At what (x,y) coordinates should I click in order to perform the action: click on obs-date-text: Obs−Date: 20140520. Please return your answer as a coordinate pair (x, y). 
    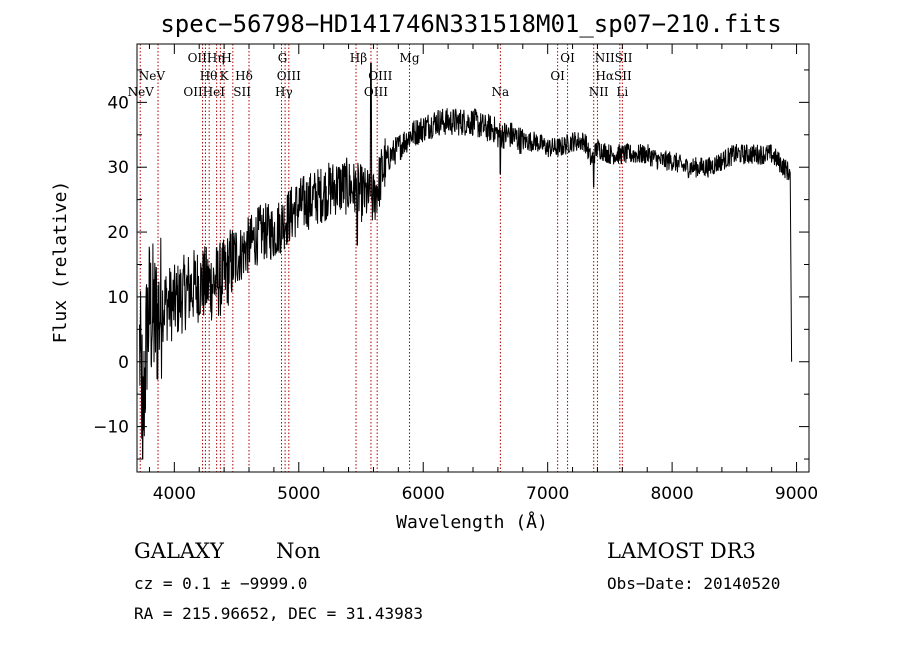
    Looking at the image, I should click on (693, 583).